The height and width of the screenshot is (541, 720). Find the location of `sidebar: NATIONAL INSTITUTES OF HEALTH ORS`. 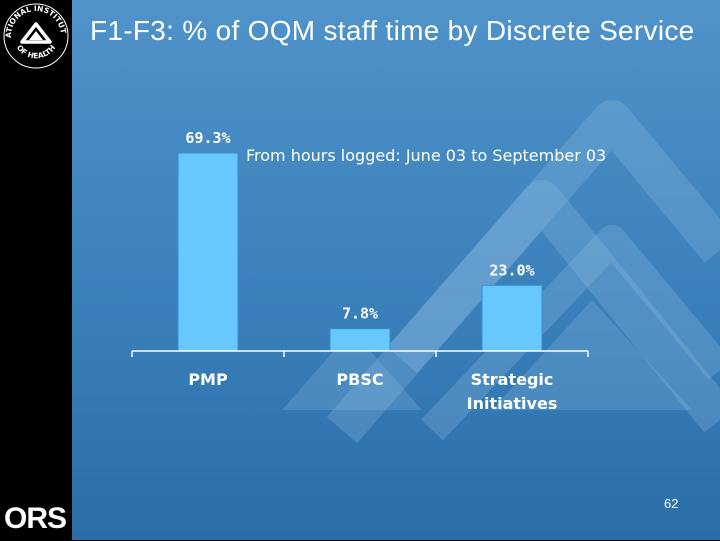

sidebar: NATIONAL INSTITUTES OF HEALTH ORS is located at coordinates (36, 270).